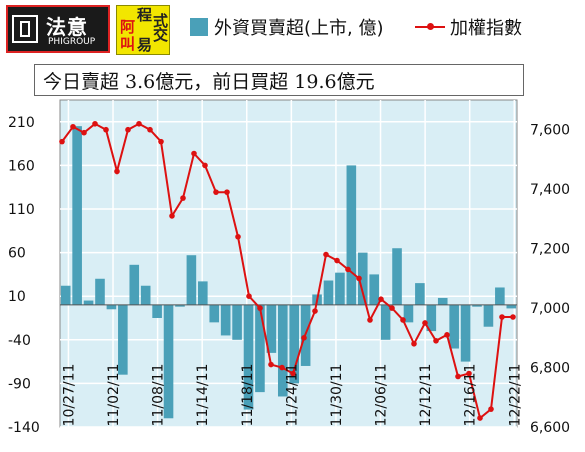 This screenshot has height=452, width=585. I want to click on left-tick-label: 110, so click(21, 210).